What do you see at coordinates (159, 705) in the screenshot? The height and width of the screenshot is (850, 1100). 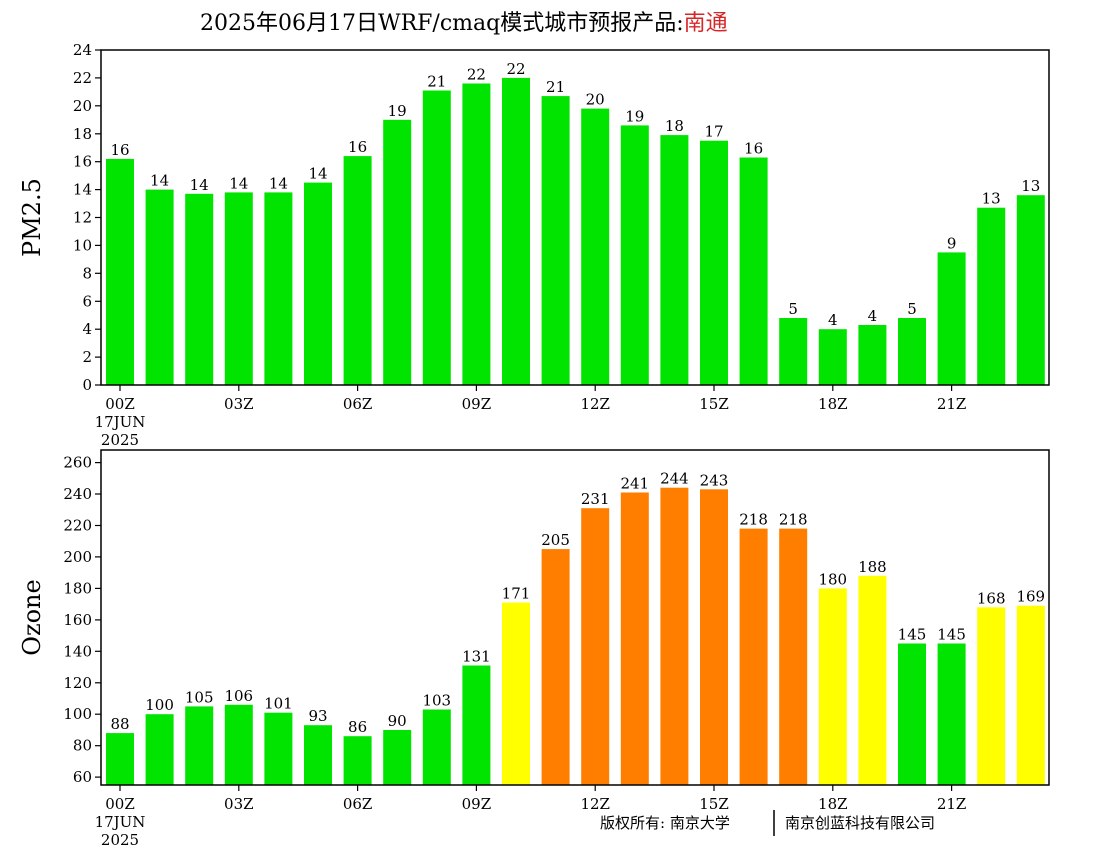 I see `ozone-bar-label: 100` at bounding box center [159, 705].